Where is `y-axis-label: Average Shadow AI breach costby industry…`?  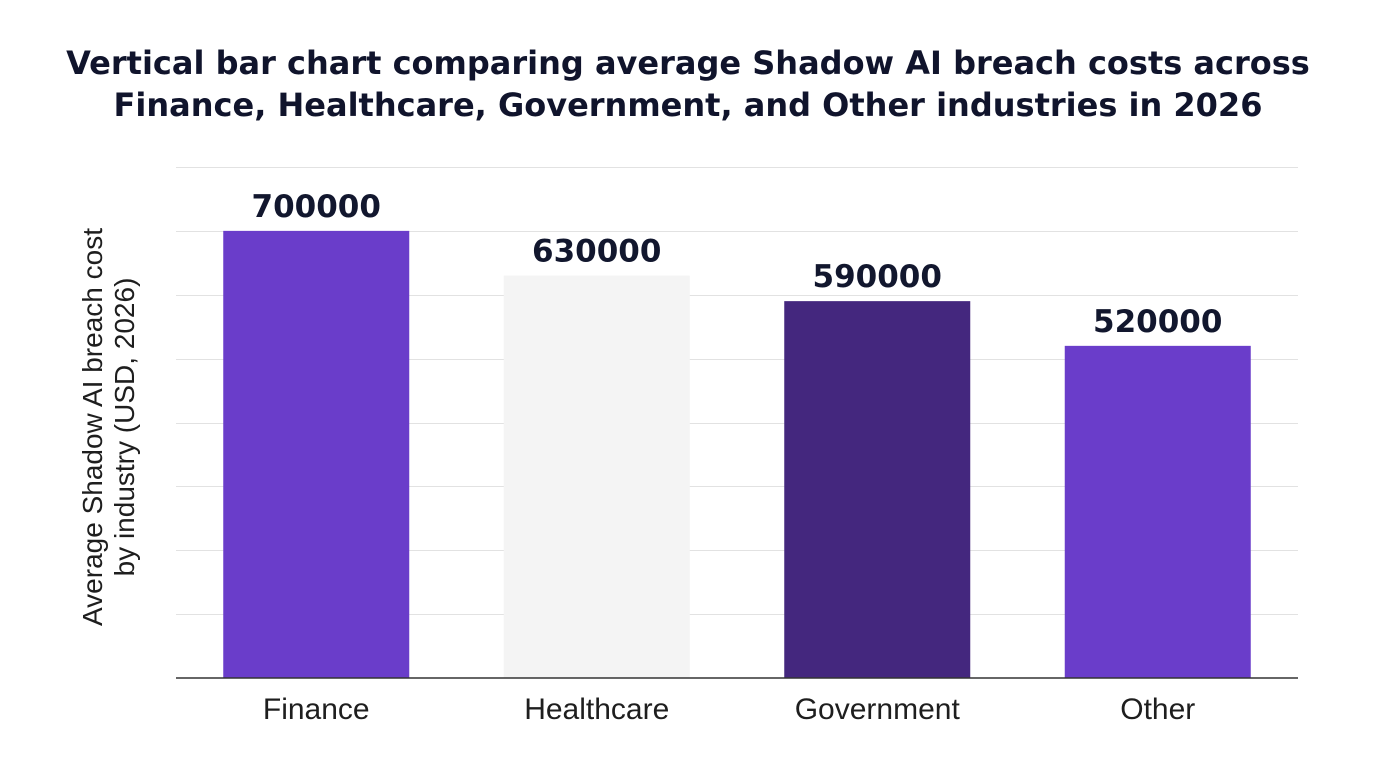 y-axis-label: Average Shadow AI breach costby industry… is located at coordinates (108, 427).